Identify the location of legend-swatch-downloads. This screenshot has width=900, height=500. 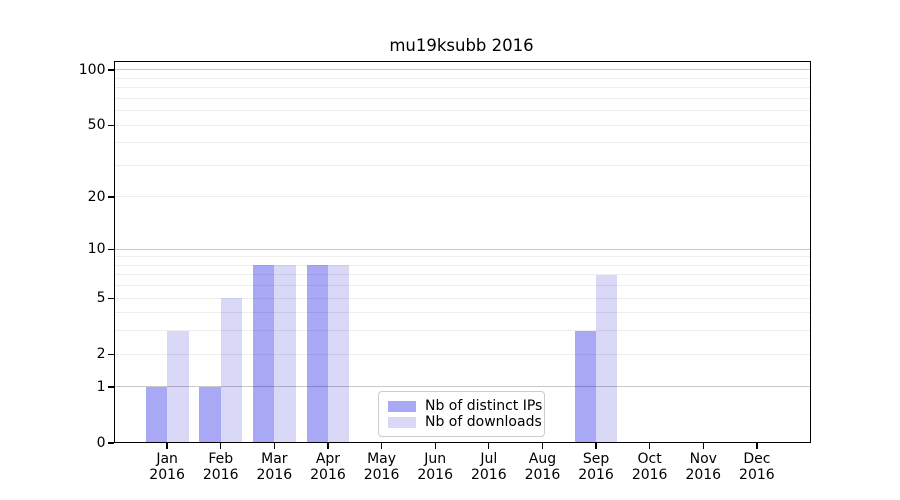
(402, 422).